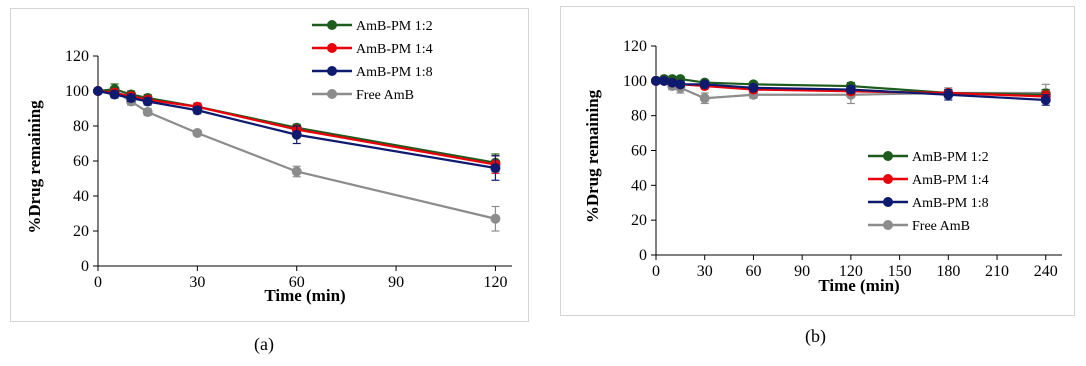 The width and height of the screenshot is (1086, 366). I want to click on x-tick-label: 180, so click(948, 271).